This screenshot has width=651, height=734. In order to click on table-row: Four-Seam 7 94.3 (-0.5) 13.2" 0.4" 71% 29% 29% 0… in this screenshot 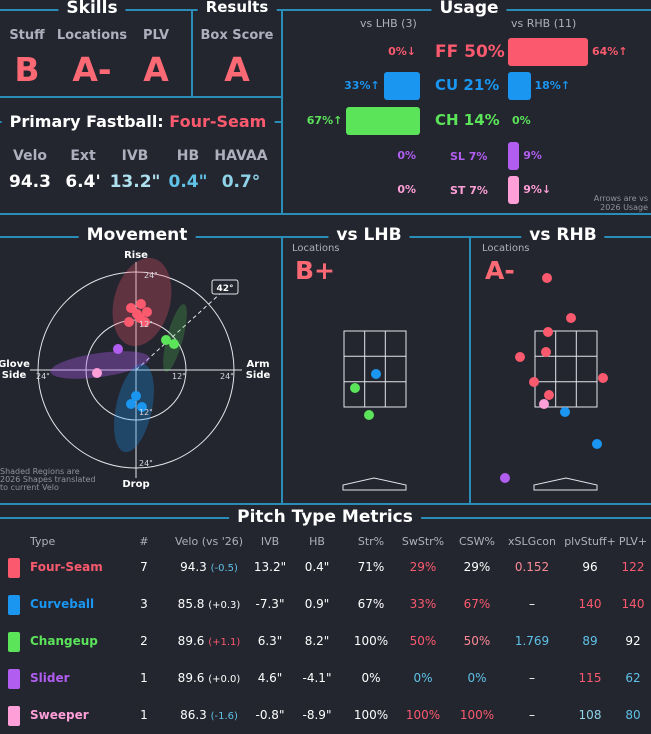, I will do `click(325, 568)`.